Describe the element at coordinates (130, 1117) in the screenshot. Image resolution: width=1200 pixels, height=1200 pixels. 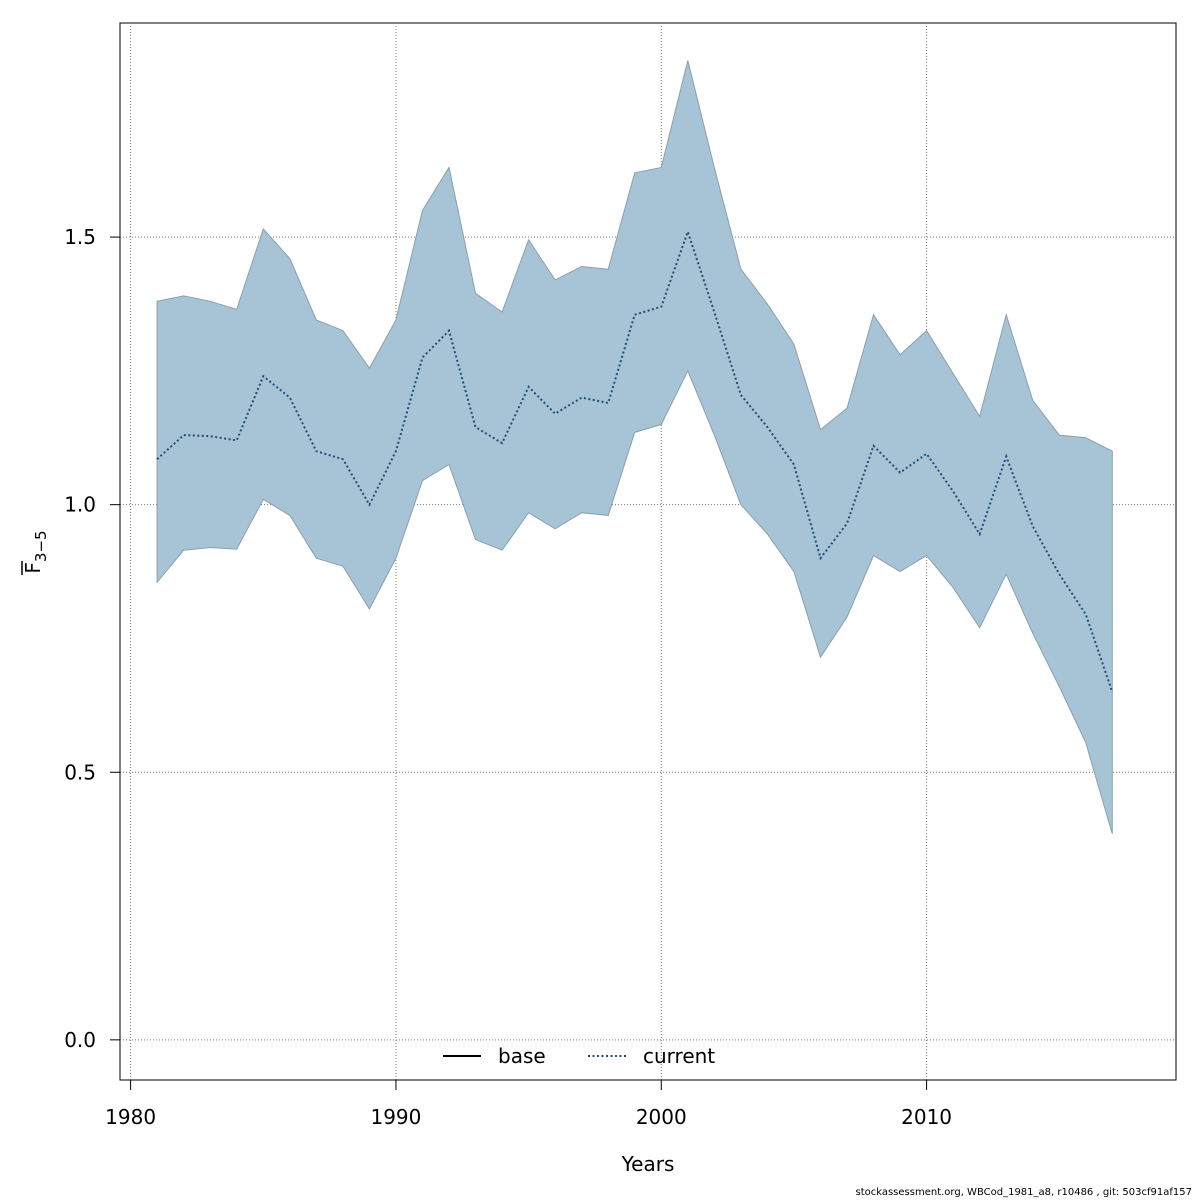
I see `x-tick-label-1980: 1980` at that location.